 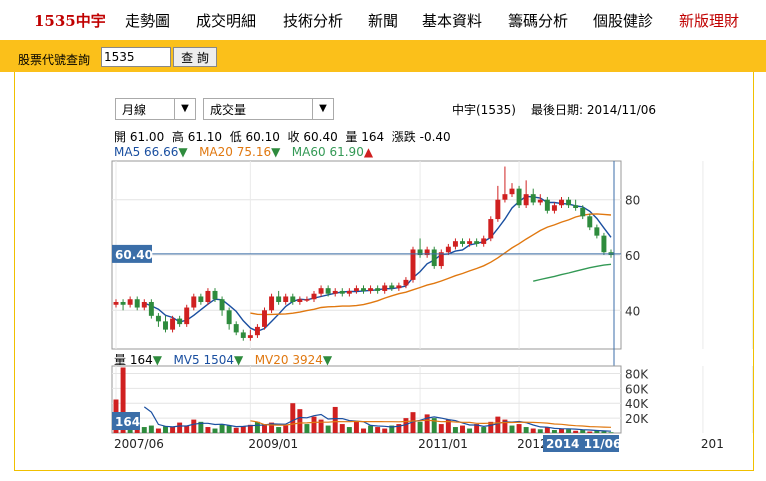 I want to click on nav-item-technical: 技術分析, so click(x=313, y=21).